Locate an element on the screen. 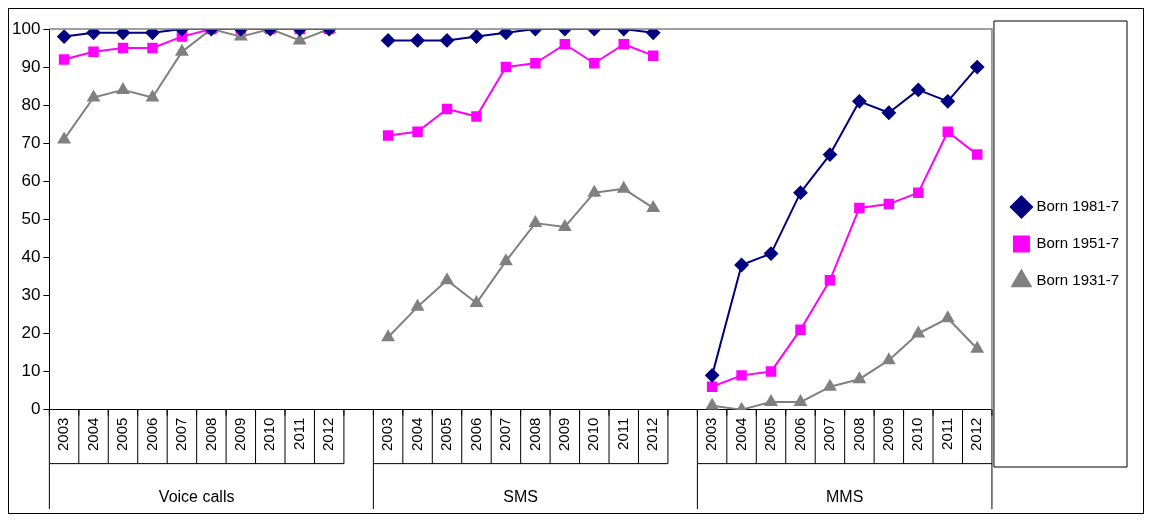  text: Voice calls is located at coordinates (196, 497).